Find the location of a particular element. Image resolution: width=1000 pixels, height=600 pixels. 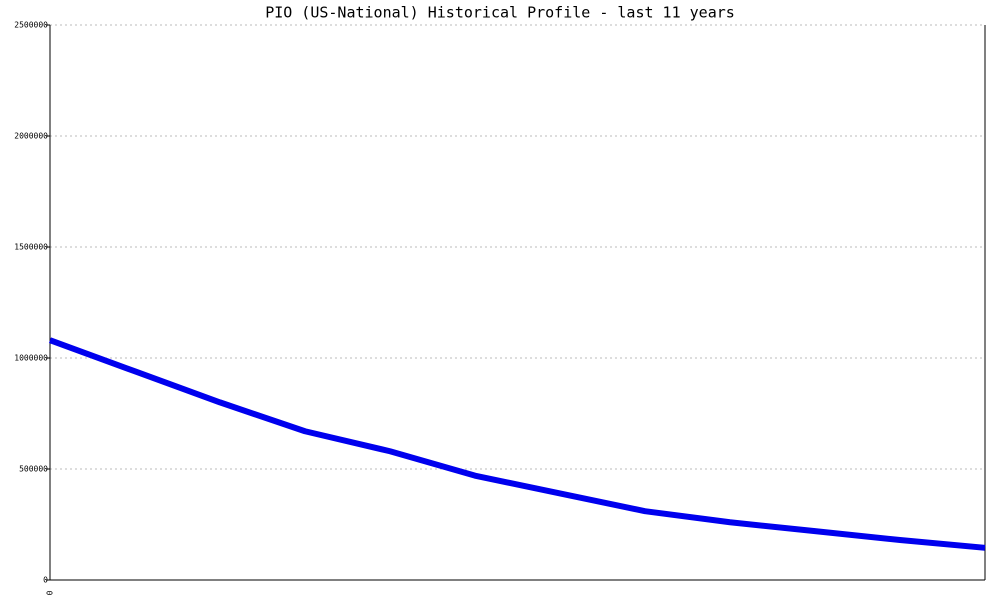

y-tick-label: 0 is located at coordinates (45, 580).